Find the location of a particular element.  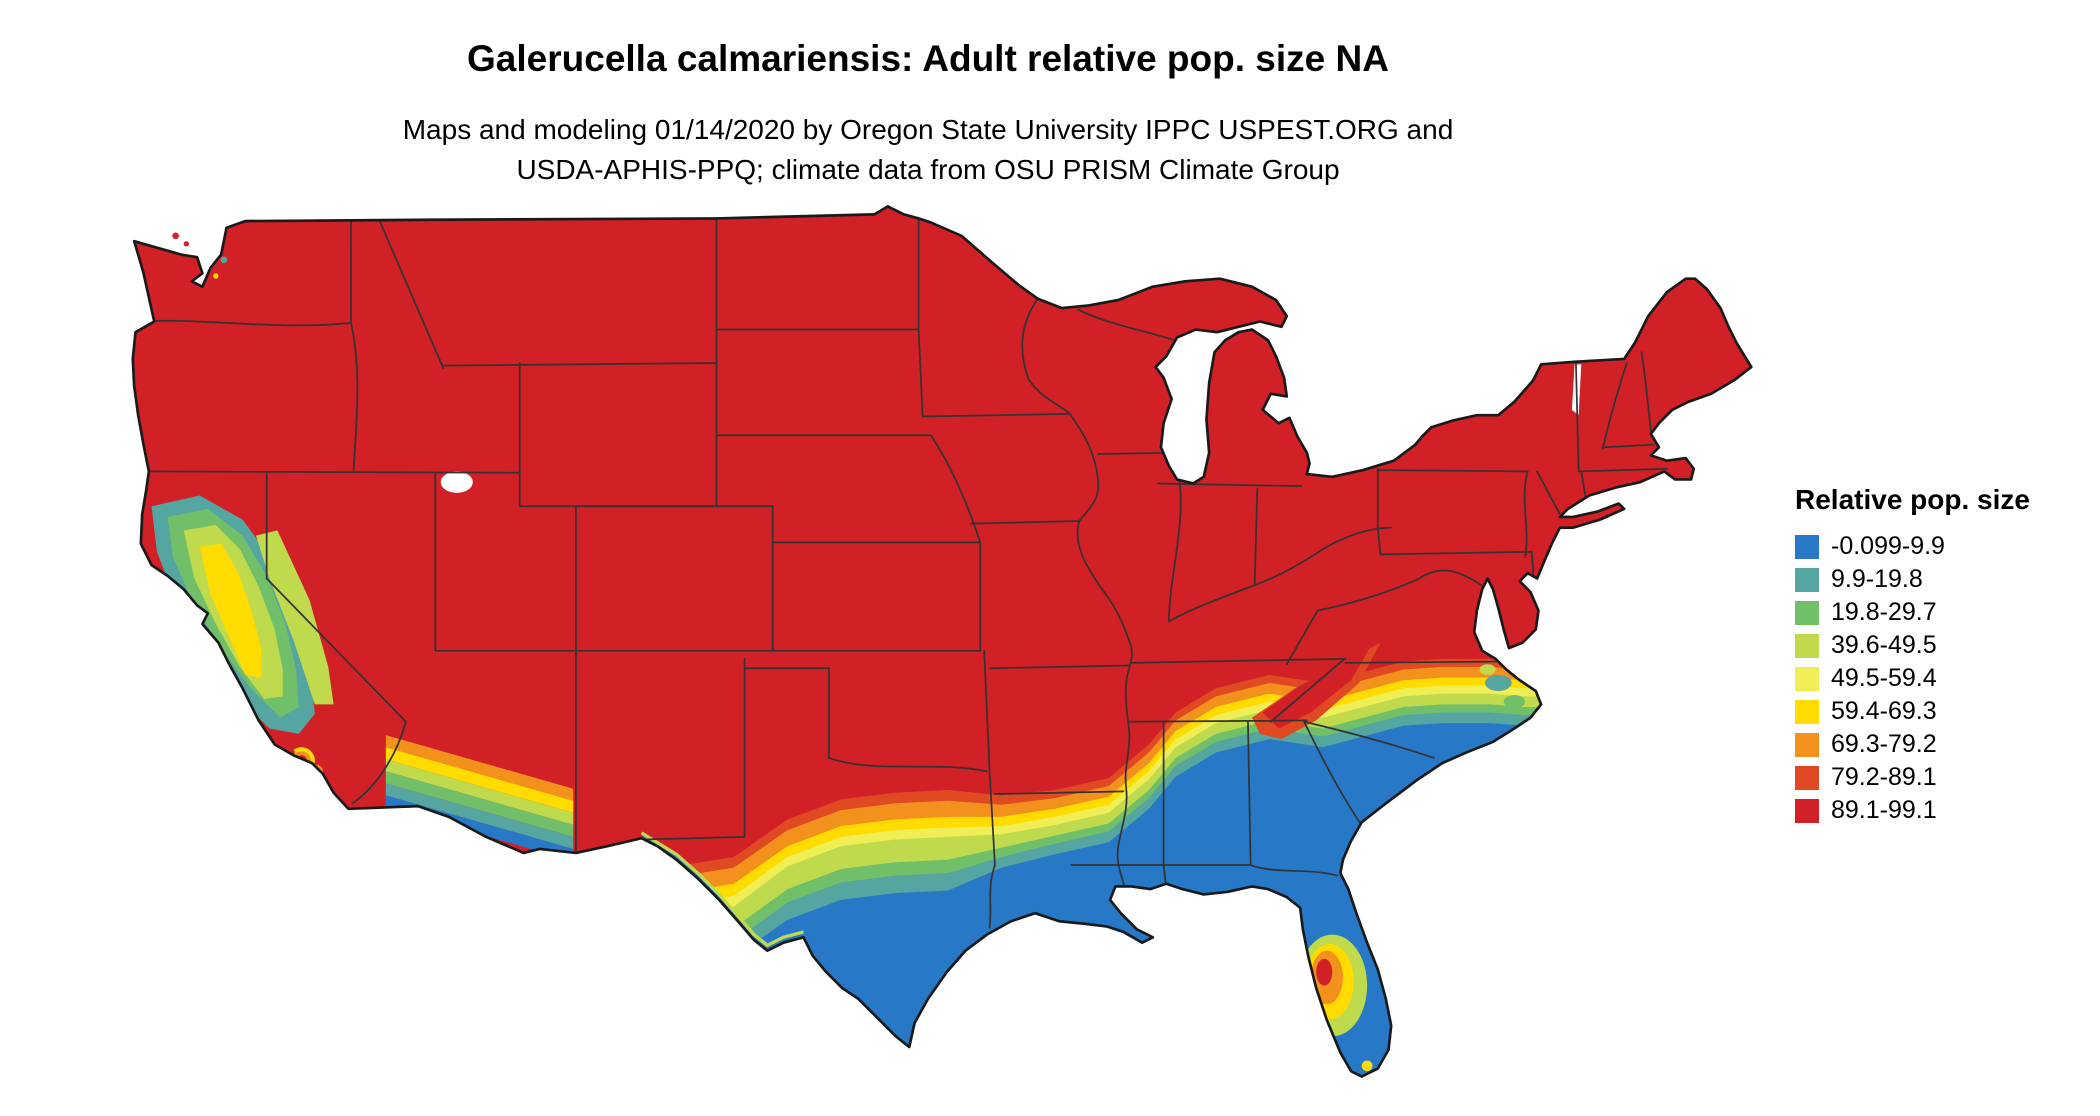

az-stripe-teal is located at coordinates (479, 816).